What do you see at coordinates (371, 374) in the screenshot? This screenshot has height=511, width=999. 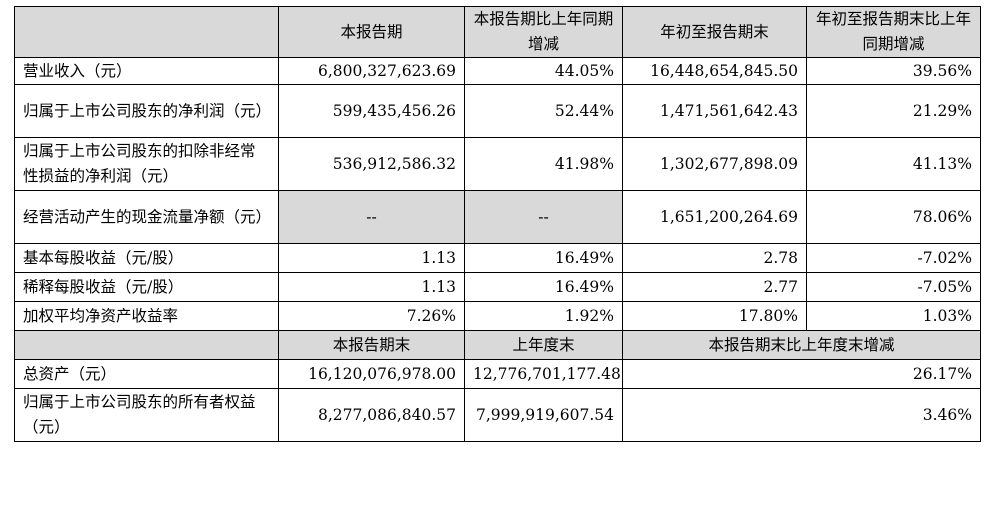 I see `cell-value: 16,120,076,978.00` at bounding box center [371, 374].